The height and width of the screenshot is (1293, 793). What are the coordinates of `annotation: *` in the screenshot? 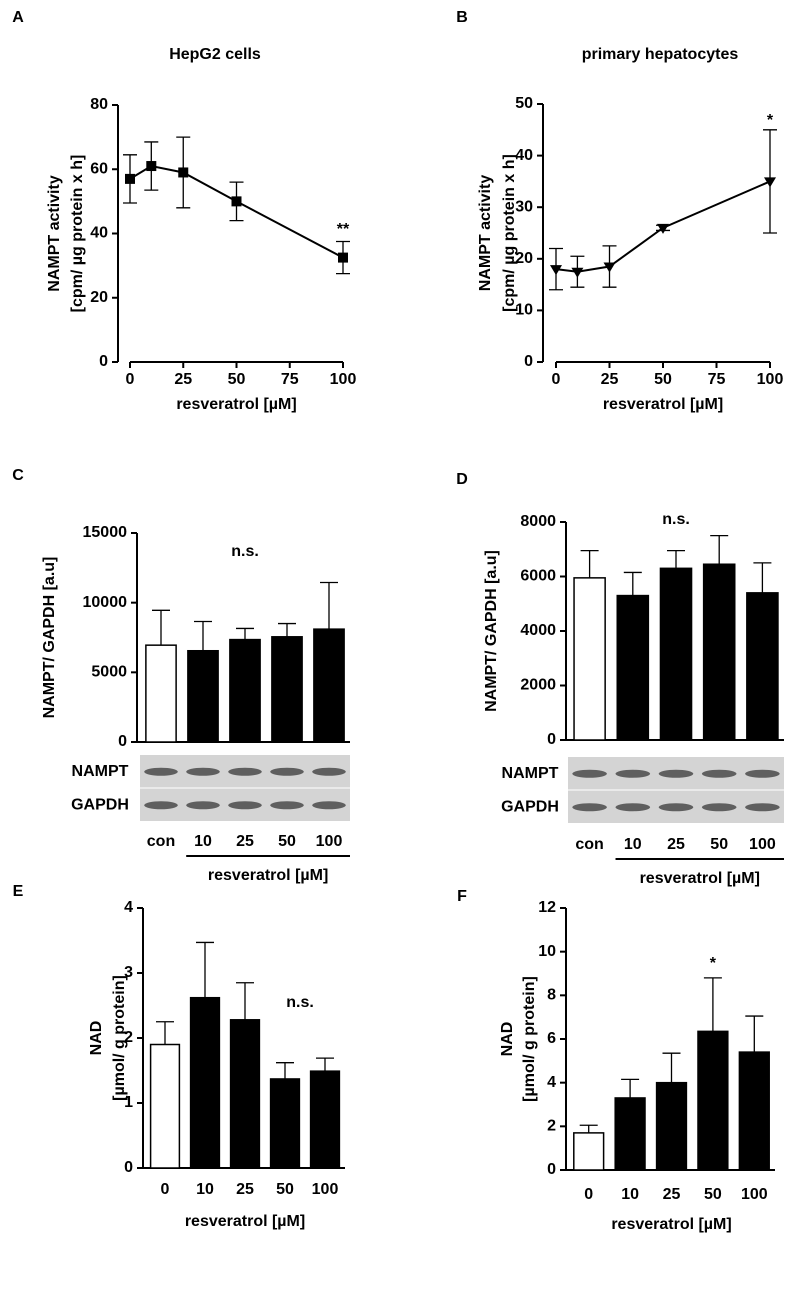 It's located at (713, 963).